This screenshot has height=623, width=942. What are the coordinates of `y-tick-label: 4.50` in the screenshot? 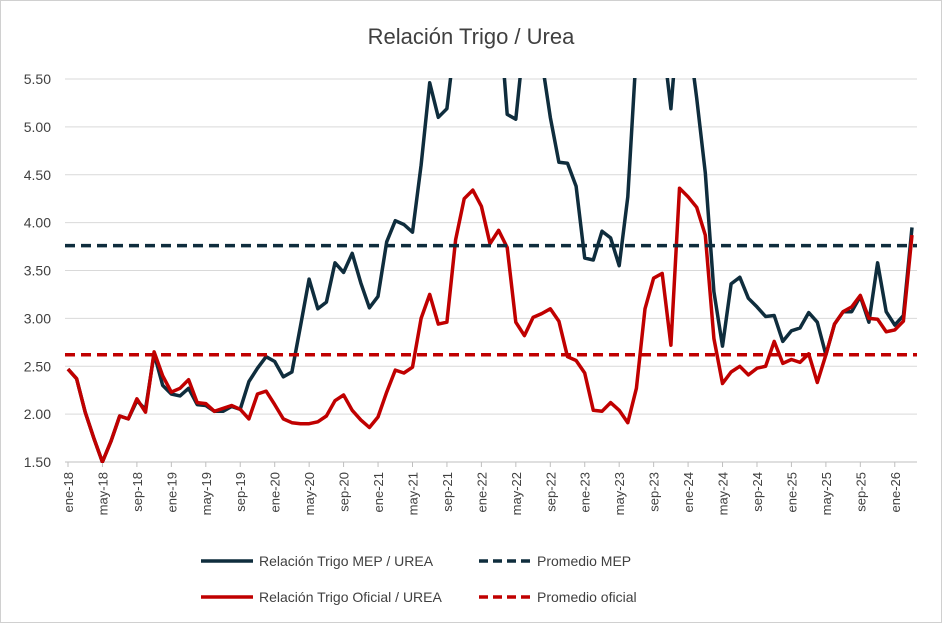 It's located at (37, 175).